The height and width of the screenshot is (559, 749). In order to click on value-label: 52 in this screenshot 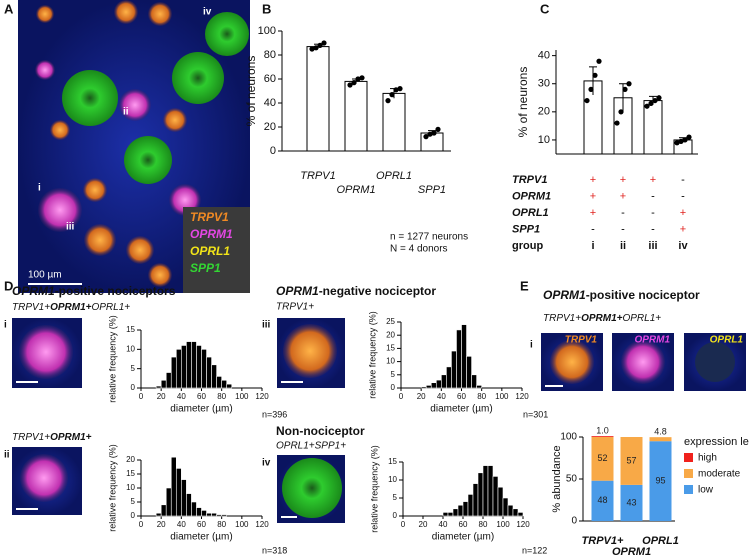, I will do `click(602, 458)`.